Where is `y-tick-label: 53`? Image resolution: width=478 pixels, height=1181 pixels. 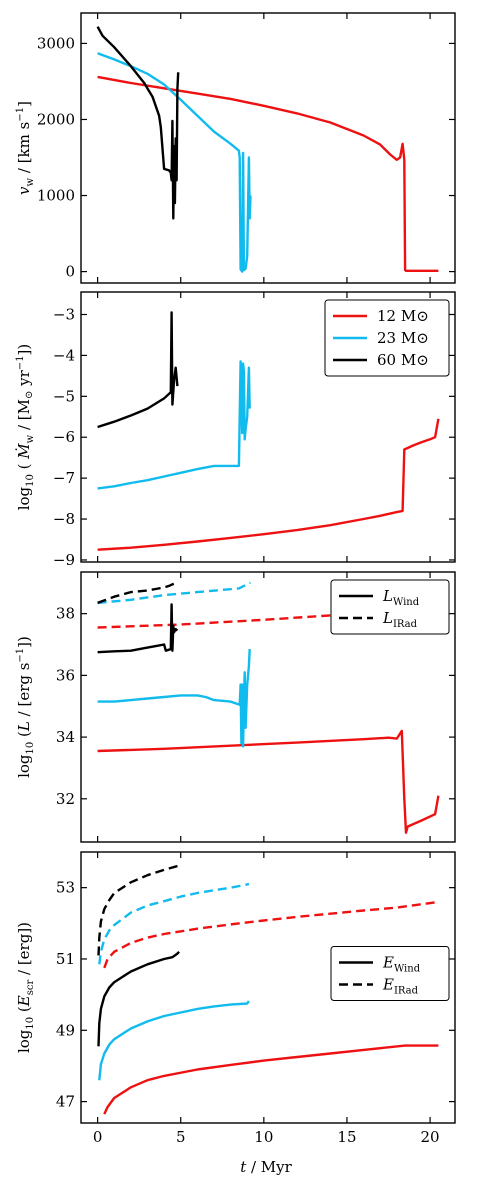
y-tick-label: 53 is located at coordinates (65, 888).